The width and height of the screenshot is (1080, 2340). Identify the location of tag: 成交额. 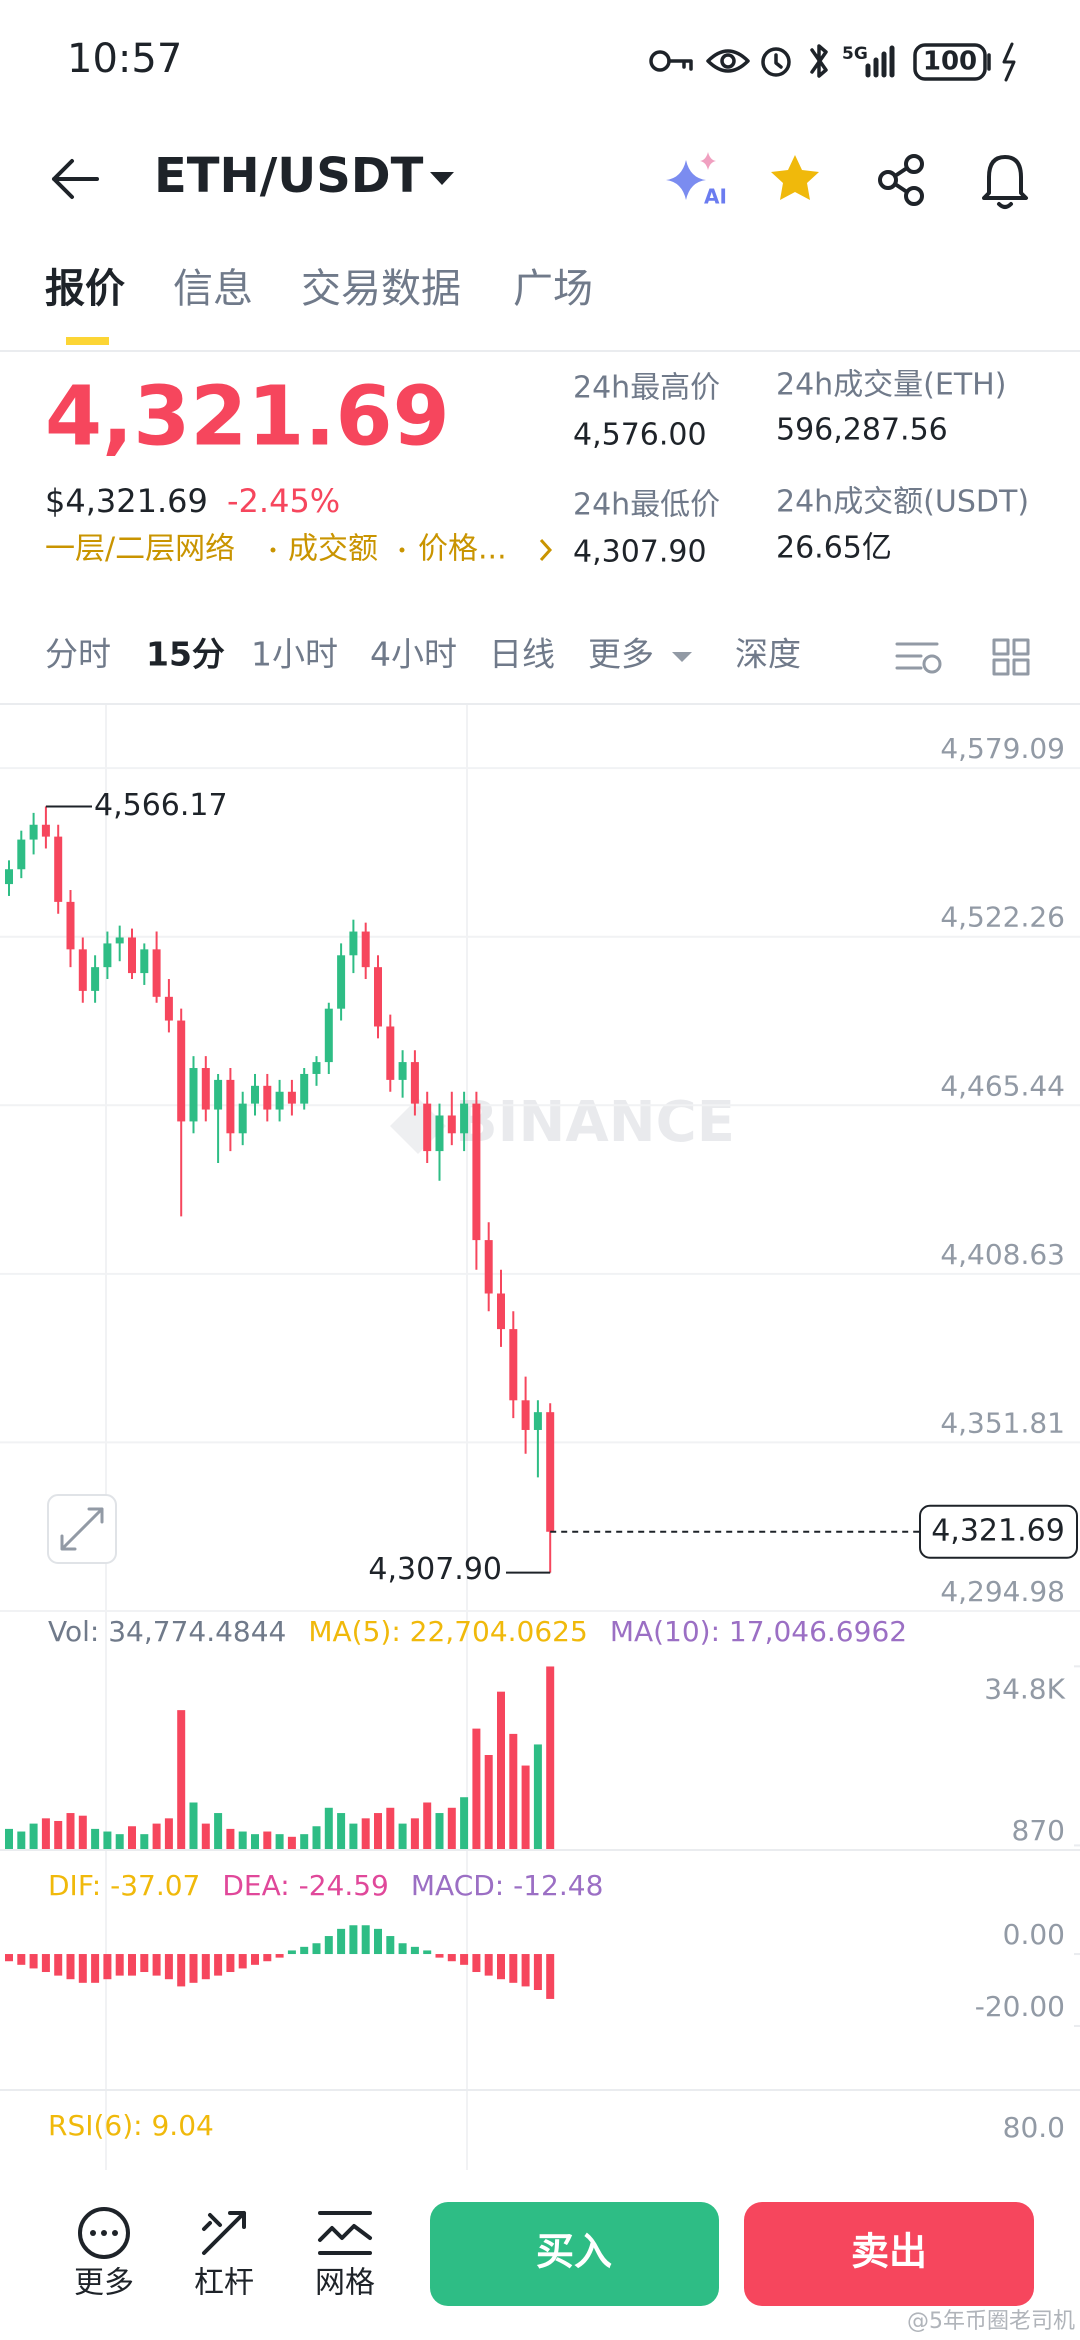
(333, 549).